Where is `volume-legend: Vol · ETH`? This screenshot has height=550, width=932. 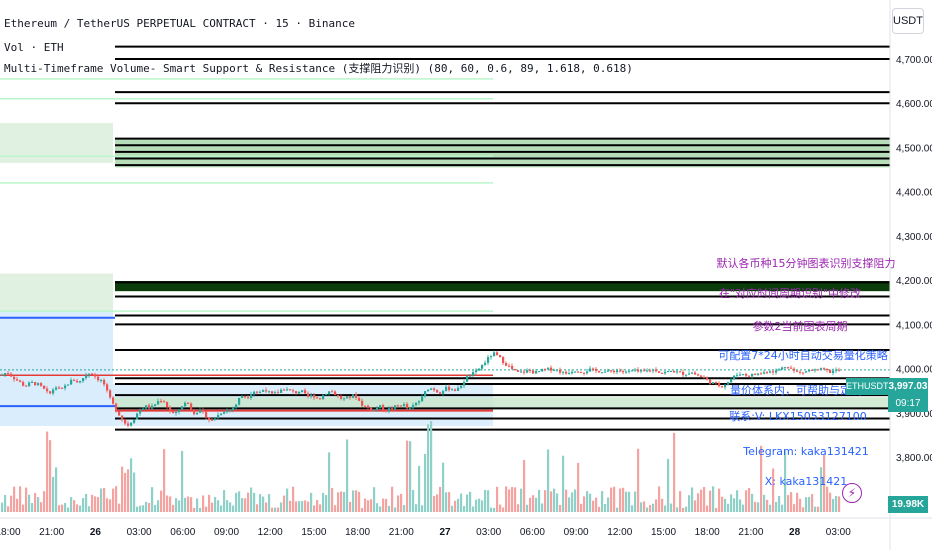 volume-legend: Vol · ETH is located at coordinates (34, 47).